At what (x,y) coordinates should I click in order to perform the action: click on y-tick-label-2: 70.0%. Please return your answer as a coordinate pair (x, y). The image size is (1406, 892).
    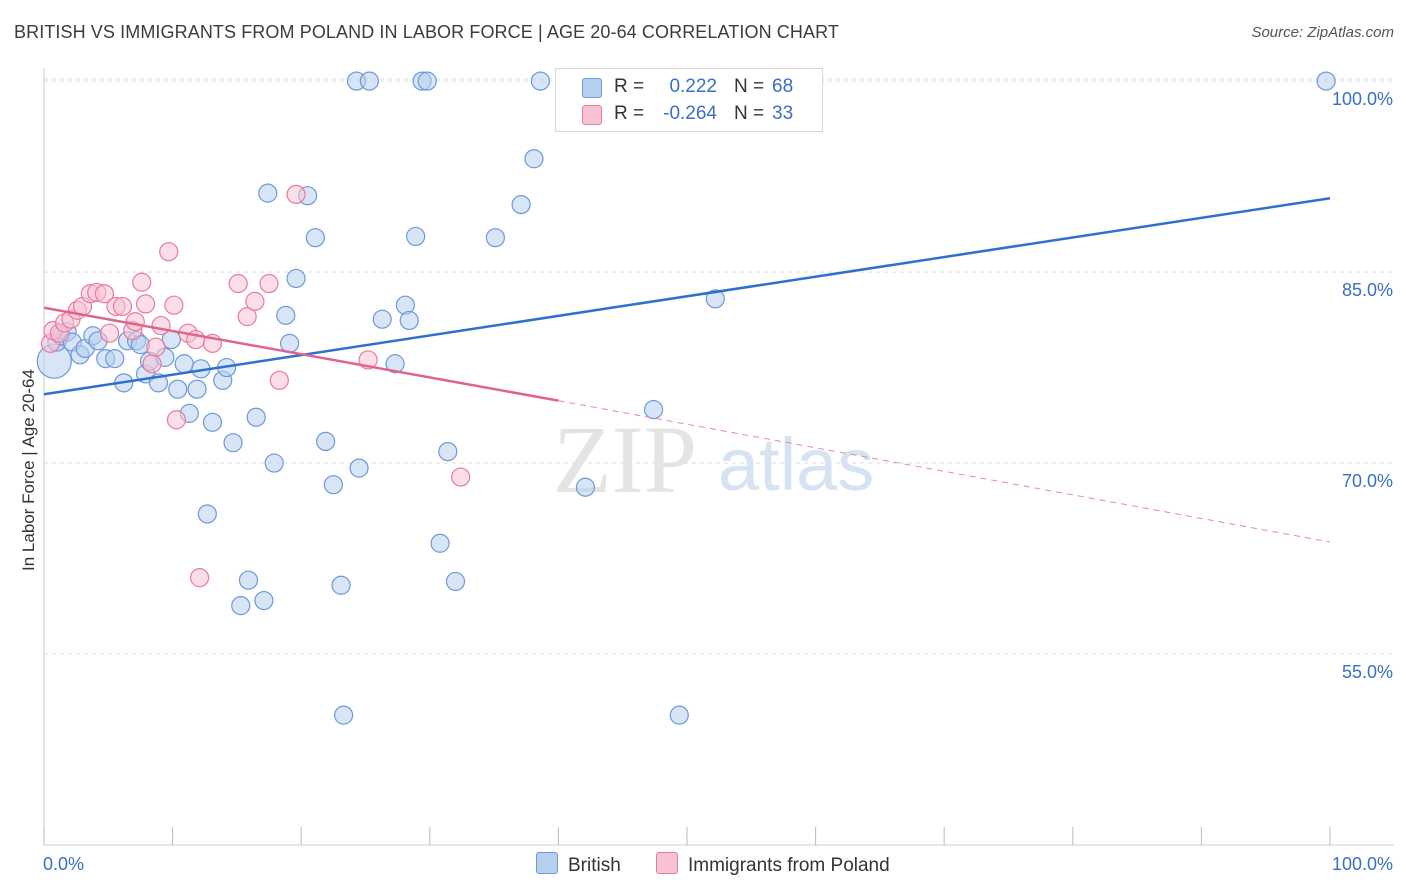
    Looking at the image, I should click on (1367, 481).